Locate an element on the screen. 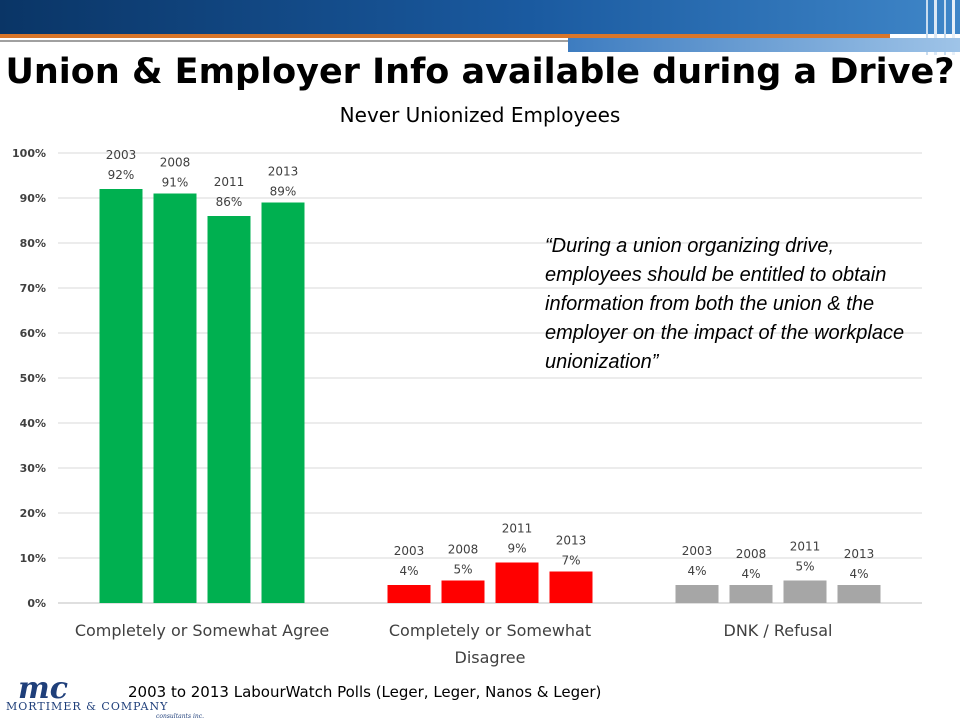  y-tick-label: 90% is located at coordinates (33, 198).